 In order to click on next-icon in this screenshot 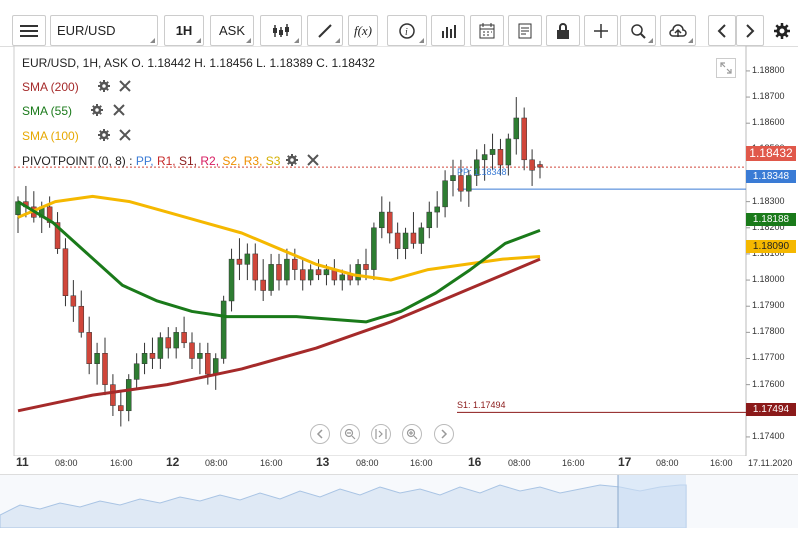, I will do `click(750, 30)`.